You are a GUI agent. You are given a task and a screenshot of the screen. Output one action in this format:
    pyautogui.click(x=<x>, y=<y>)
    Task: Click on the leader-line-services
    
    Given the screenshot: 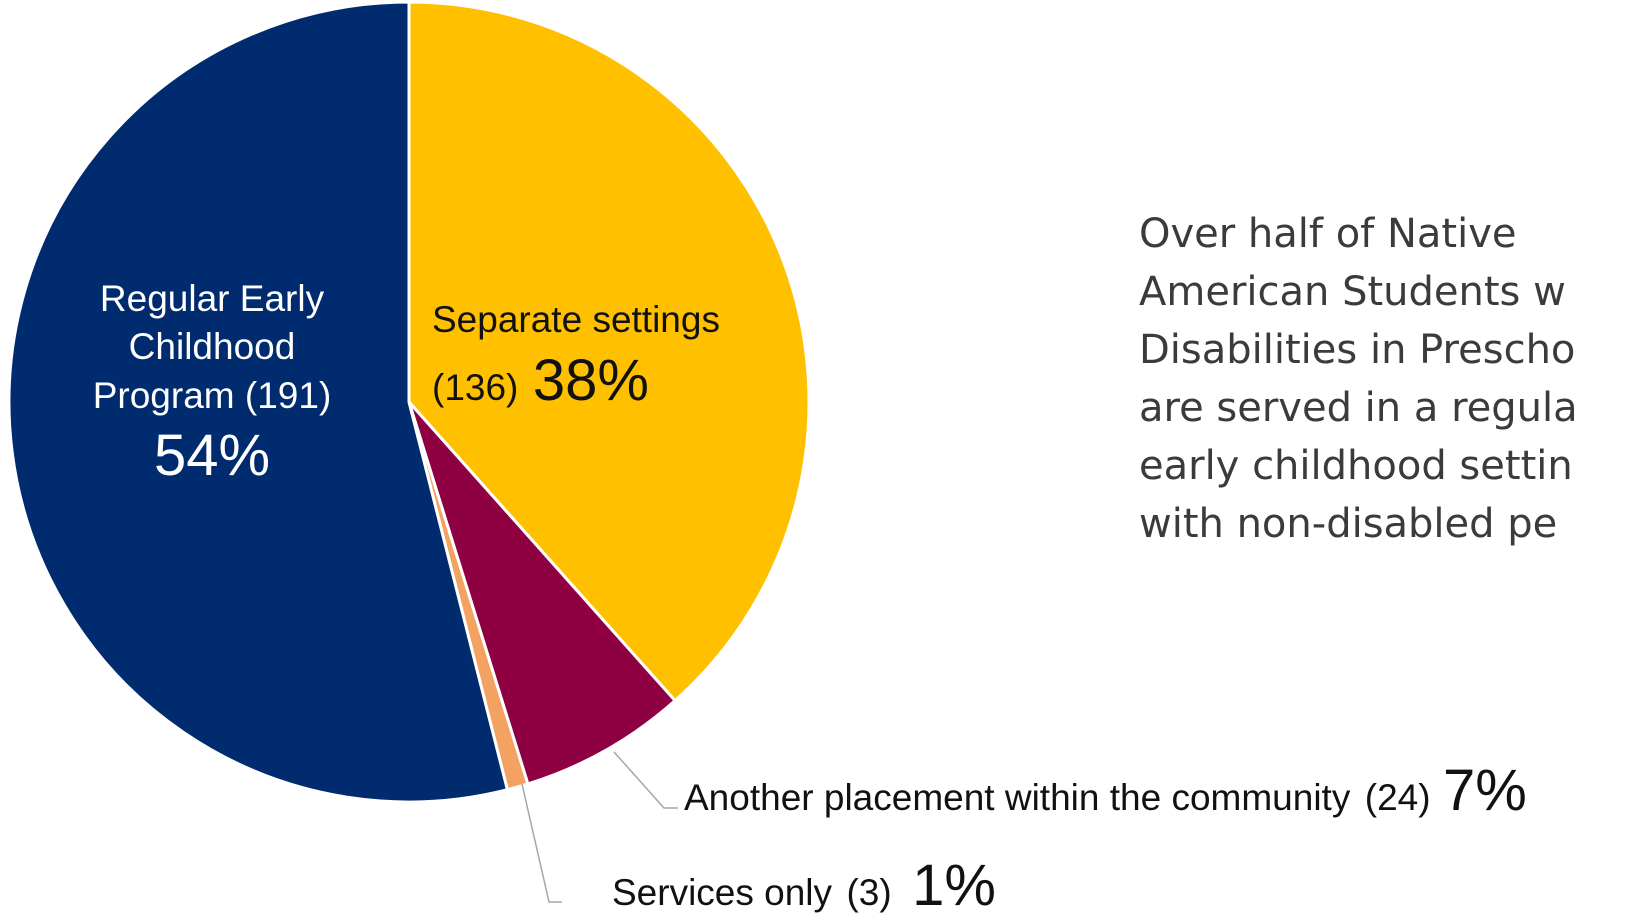 What is the action you would take?
    pyautogui.click(x=541, y=843)
    